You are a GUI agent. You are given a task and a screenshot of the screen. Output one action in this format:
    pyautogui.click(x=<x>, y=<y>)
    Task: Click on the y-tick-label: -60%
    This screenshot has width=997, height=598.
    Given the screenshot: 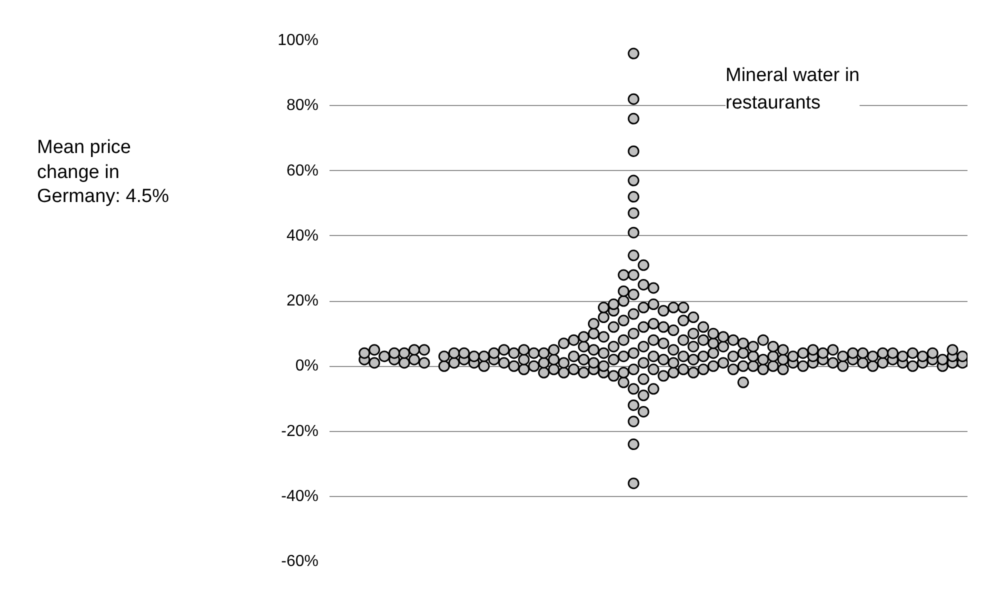 What is the action you would take?
    pyautogui.click(x=300, y=561)
    